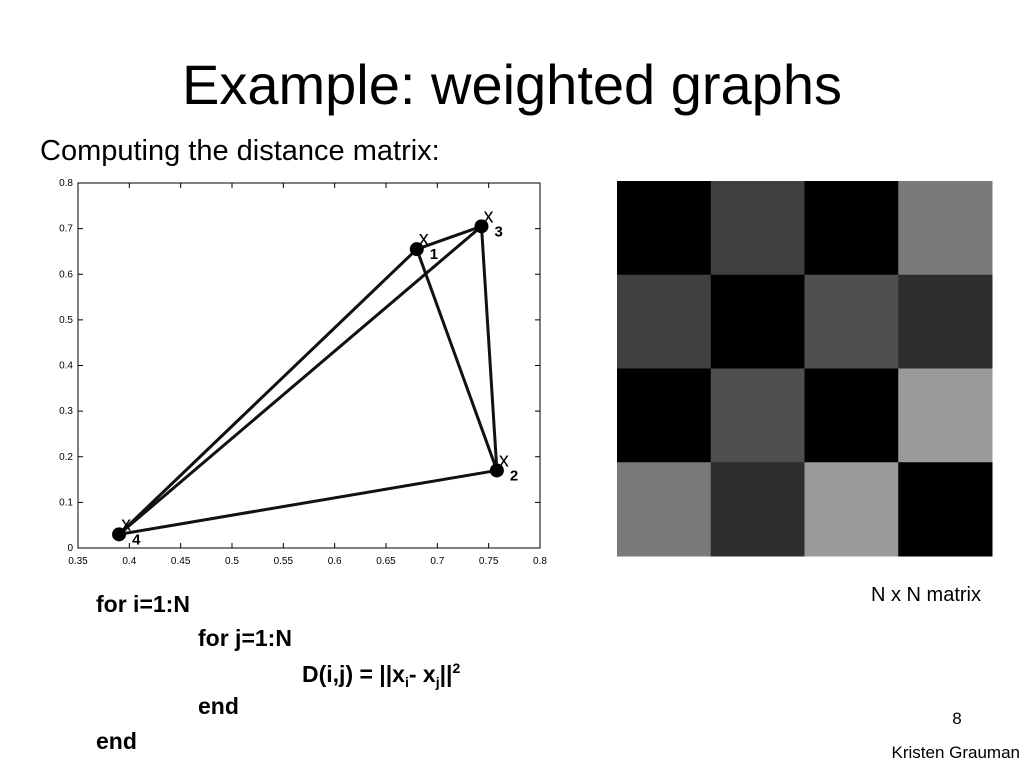 Image resolution: width=1024 pixels, height=768 pixels. Describe the element at coordinates (66, 366) in the screenshot. I see `y-tick-label: 0.4` at that location.